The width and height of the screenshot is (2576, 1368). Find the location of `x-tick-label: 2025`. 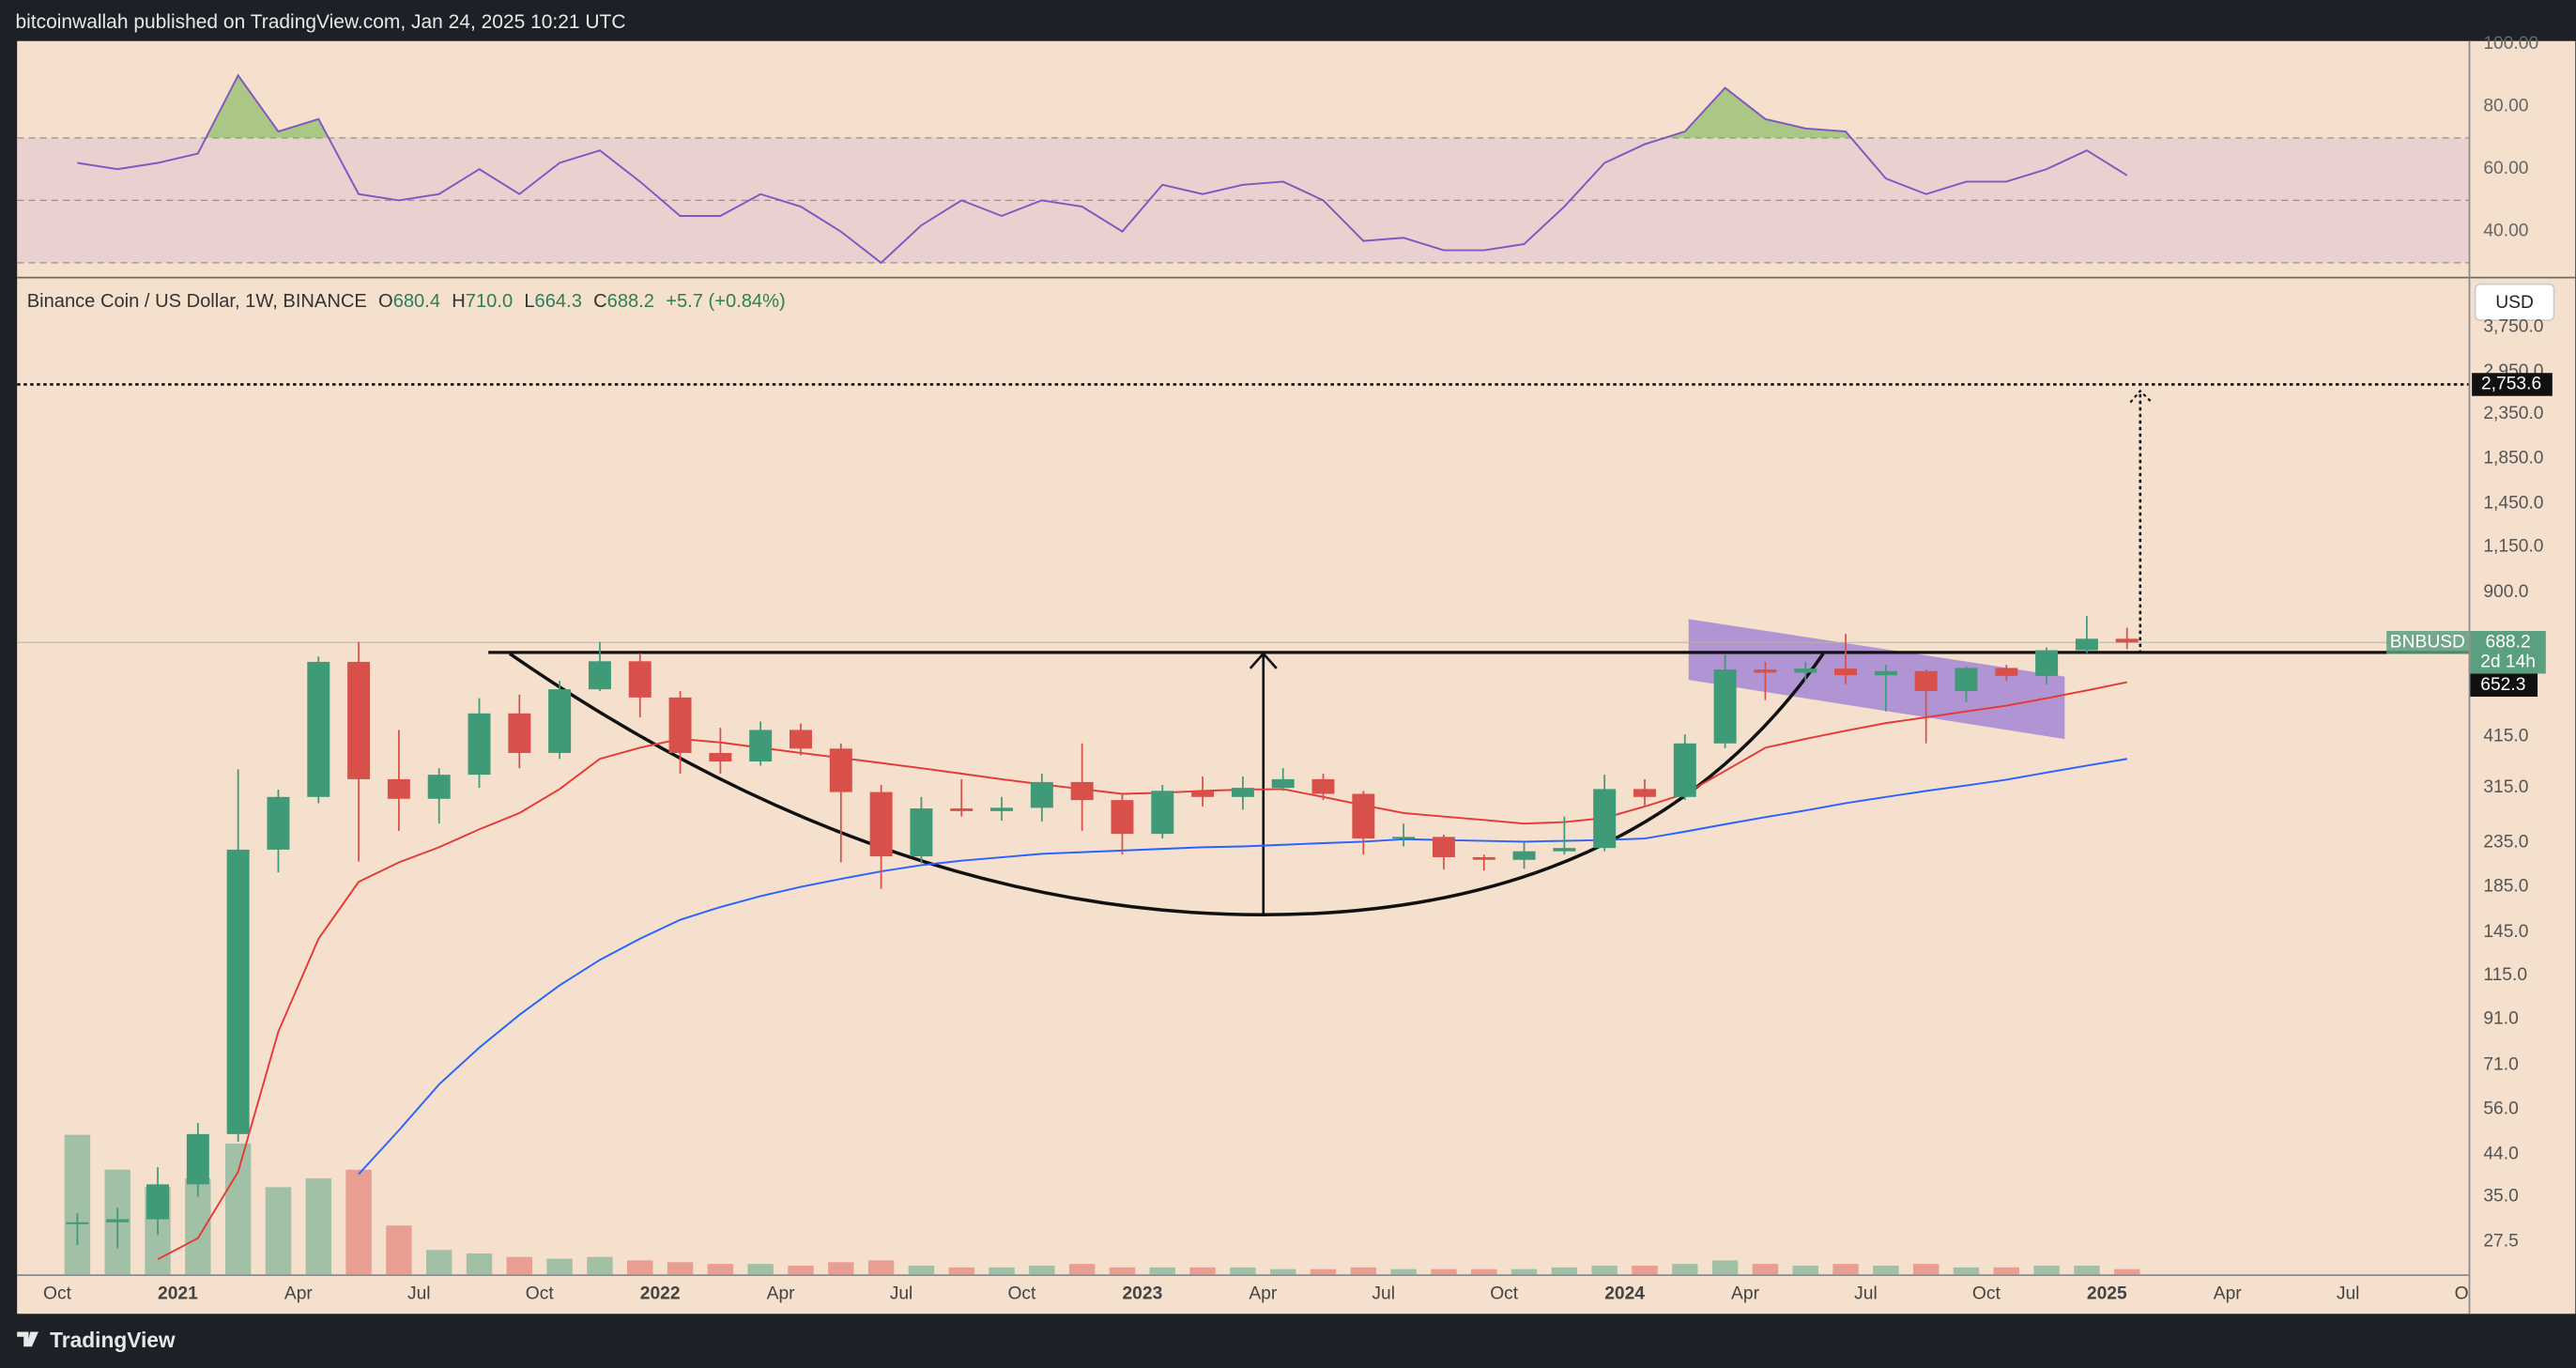

x-tick-label: 2025 is located at coordinates (2107, 1293).